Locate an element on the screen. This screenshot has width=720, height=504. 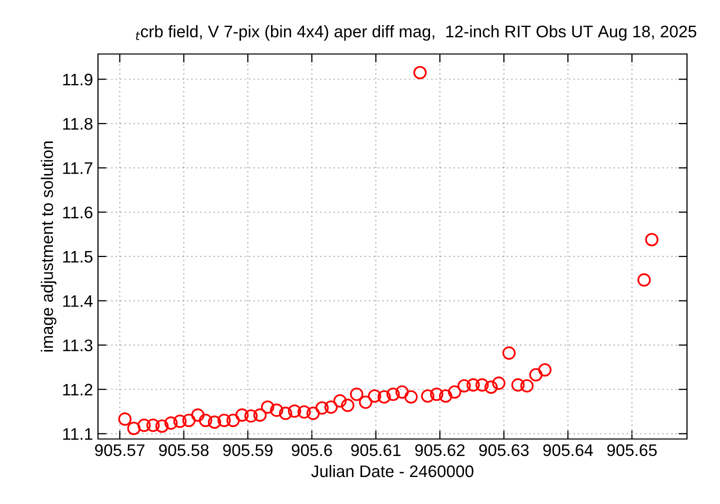
x-tick-label: 905.63 is located at coordinates (504, 450).